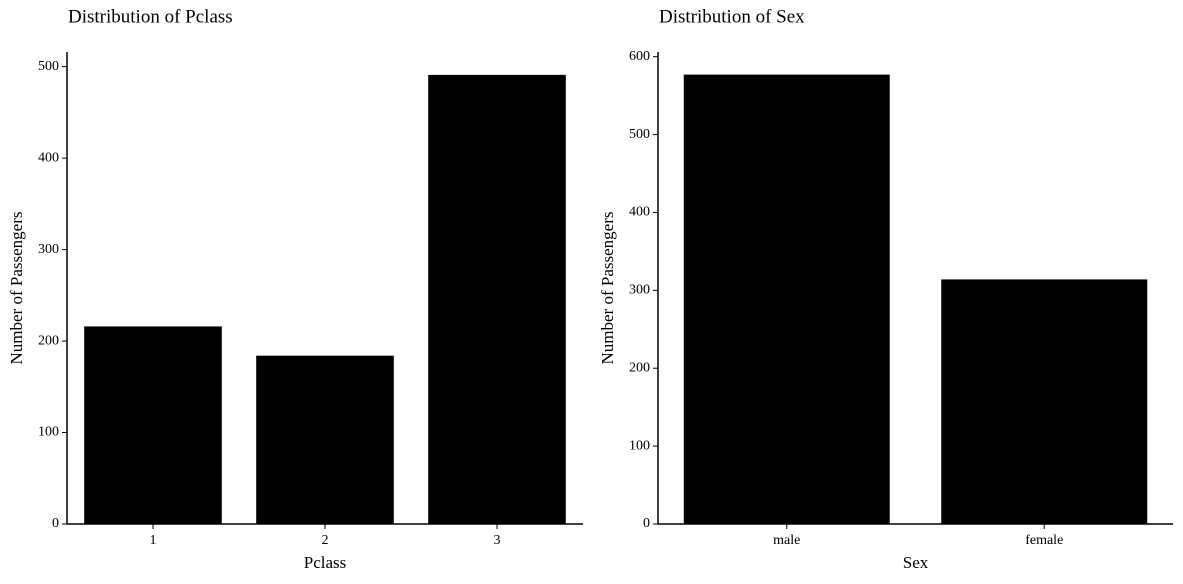 Image resolution: width=1183 pixels, height=584 pixels. I want to click on chart-title: Distribution of Pclass, so click(150, 16).